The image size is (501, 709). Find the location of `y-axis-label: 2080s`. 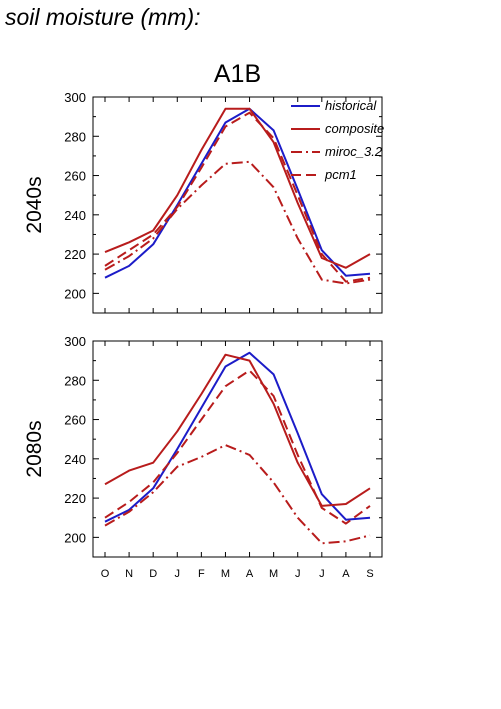

y-axis-label: 2080s is located at coordinates (34, 448).